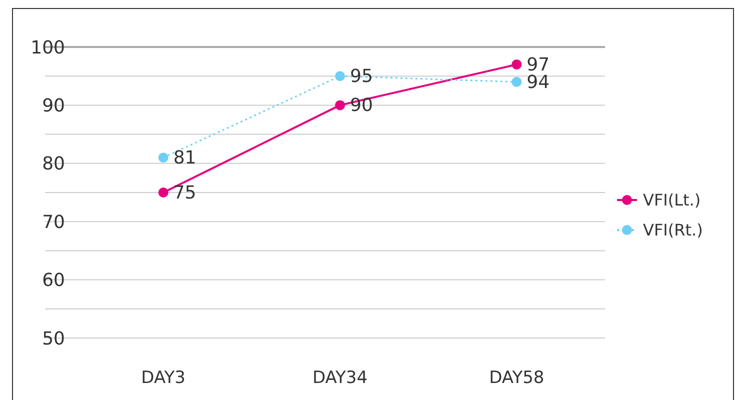 The width and height of the screenshot is (735, 400). Describe the element at coordinates (672, 200) in the screenshot. I see `legend-label: VFI(Lt.)` at that location.